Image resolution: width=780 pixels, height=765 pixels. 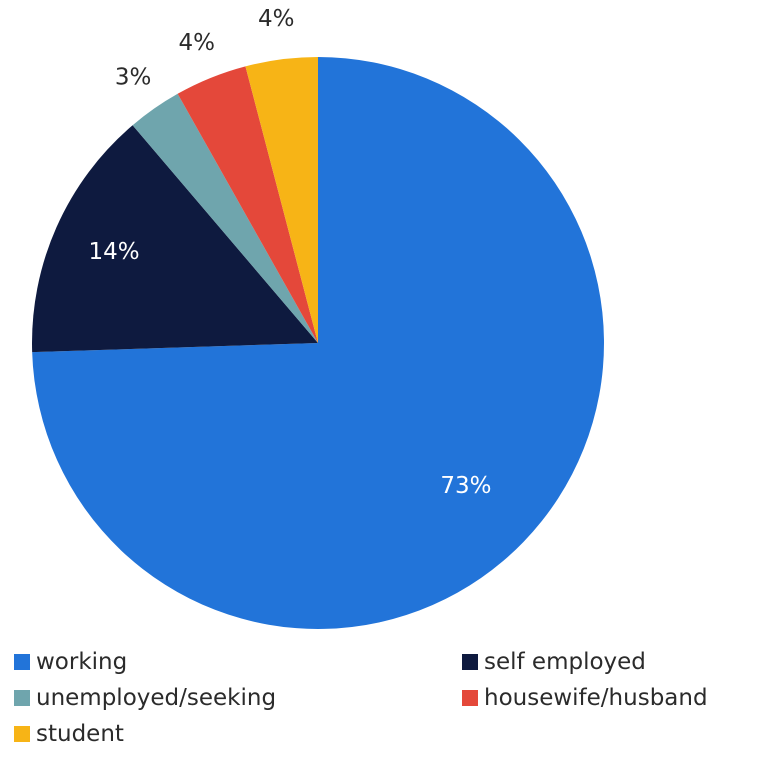 I want to click on pie-slice-student, so click(x=281, y=200).